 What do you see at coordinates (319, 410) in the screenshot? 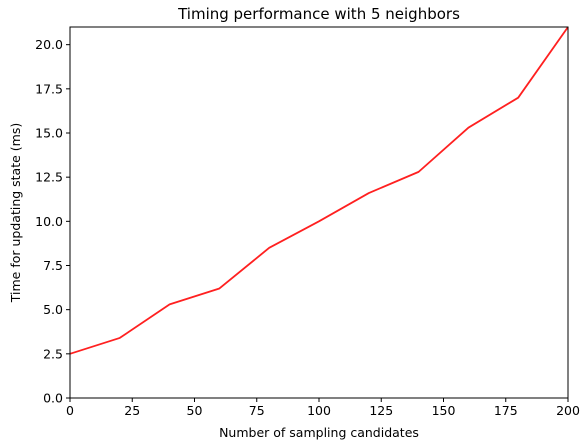
I see `x-tick-label: 100` at bounding box center [319, 410].